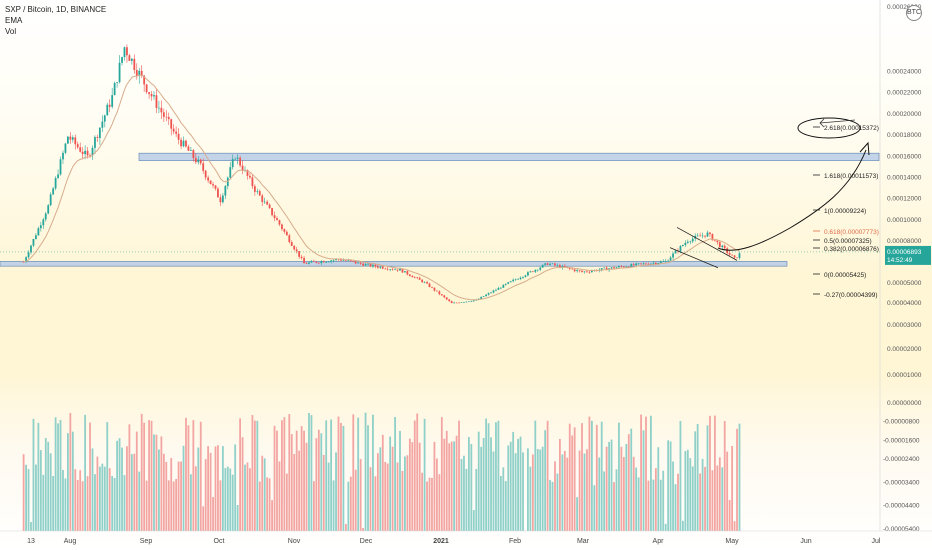  What do you see at coordinates (837, 123) in the screenshot?
I see `ellipse-arrow-icon` at bounding box center [837, 123].